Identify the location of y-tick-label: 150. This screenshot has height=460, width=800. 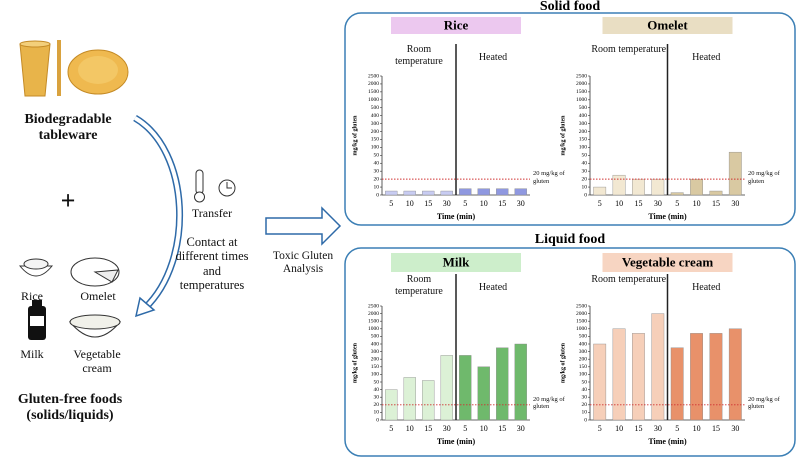
(375, 140).